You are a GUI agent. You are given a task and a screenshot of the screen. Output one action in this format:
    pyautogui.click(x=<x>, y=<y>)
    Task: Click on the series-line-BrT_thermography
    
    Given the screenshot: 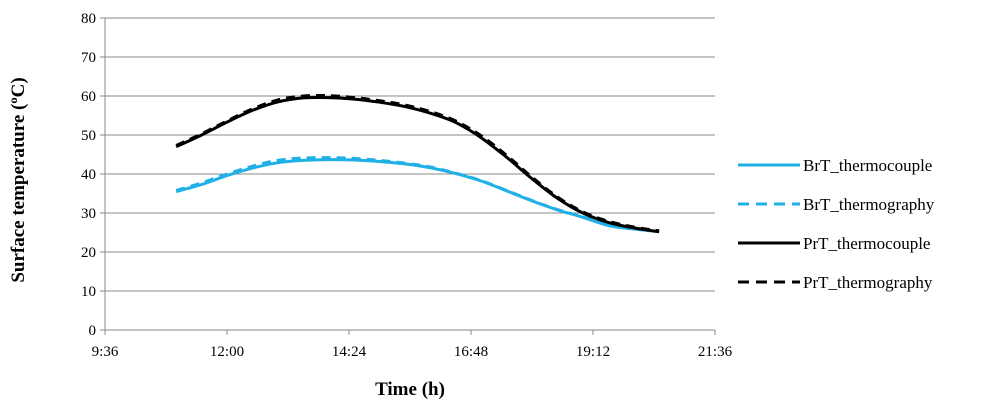 What is the action you would take?
    pyautogui.click(x=417, y=194)
    